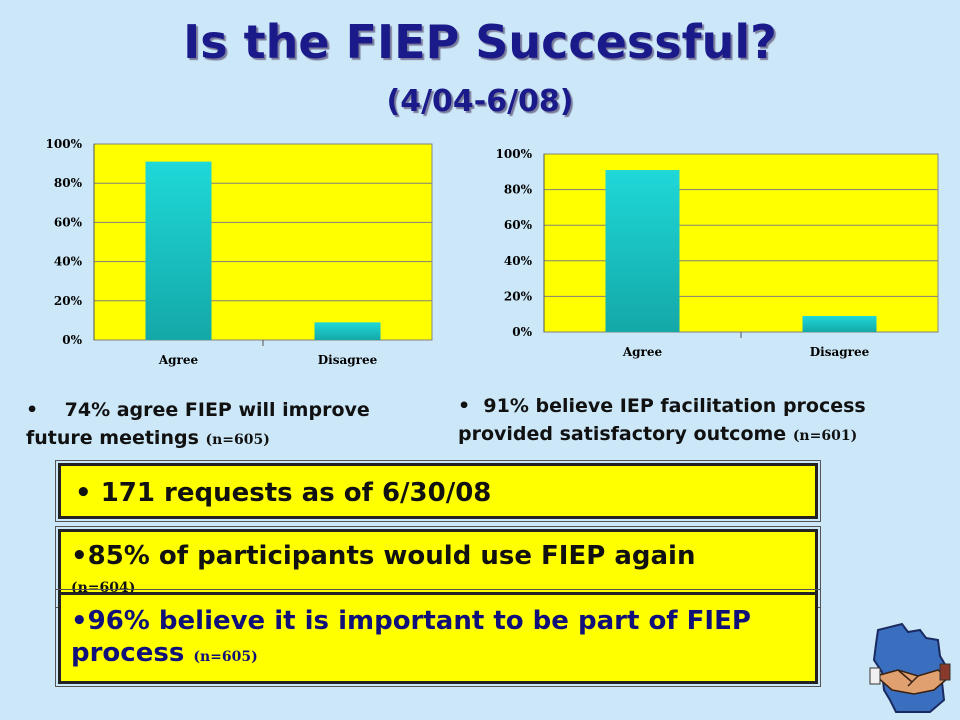 This screenshot has width=960, height=720. I want to click on box-requests-text: 171 requests as of 6/30/08, so click(296, 493).